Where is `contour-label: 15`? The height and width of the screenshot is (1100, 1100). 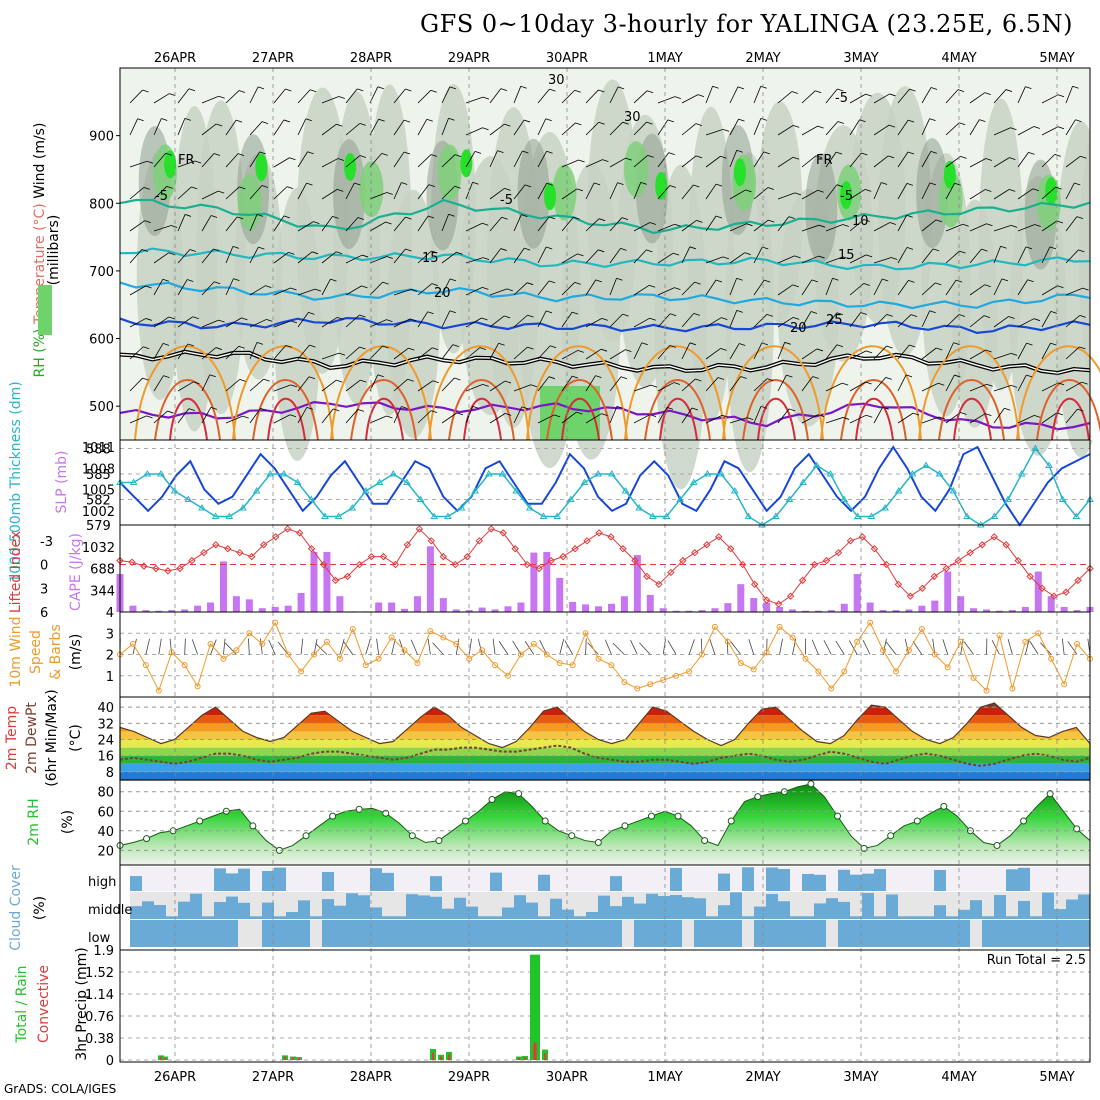 contour-label: 15 is located at coordinates (430, 258).